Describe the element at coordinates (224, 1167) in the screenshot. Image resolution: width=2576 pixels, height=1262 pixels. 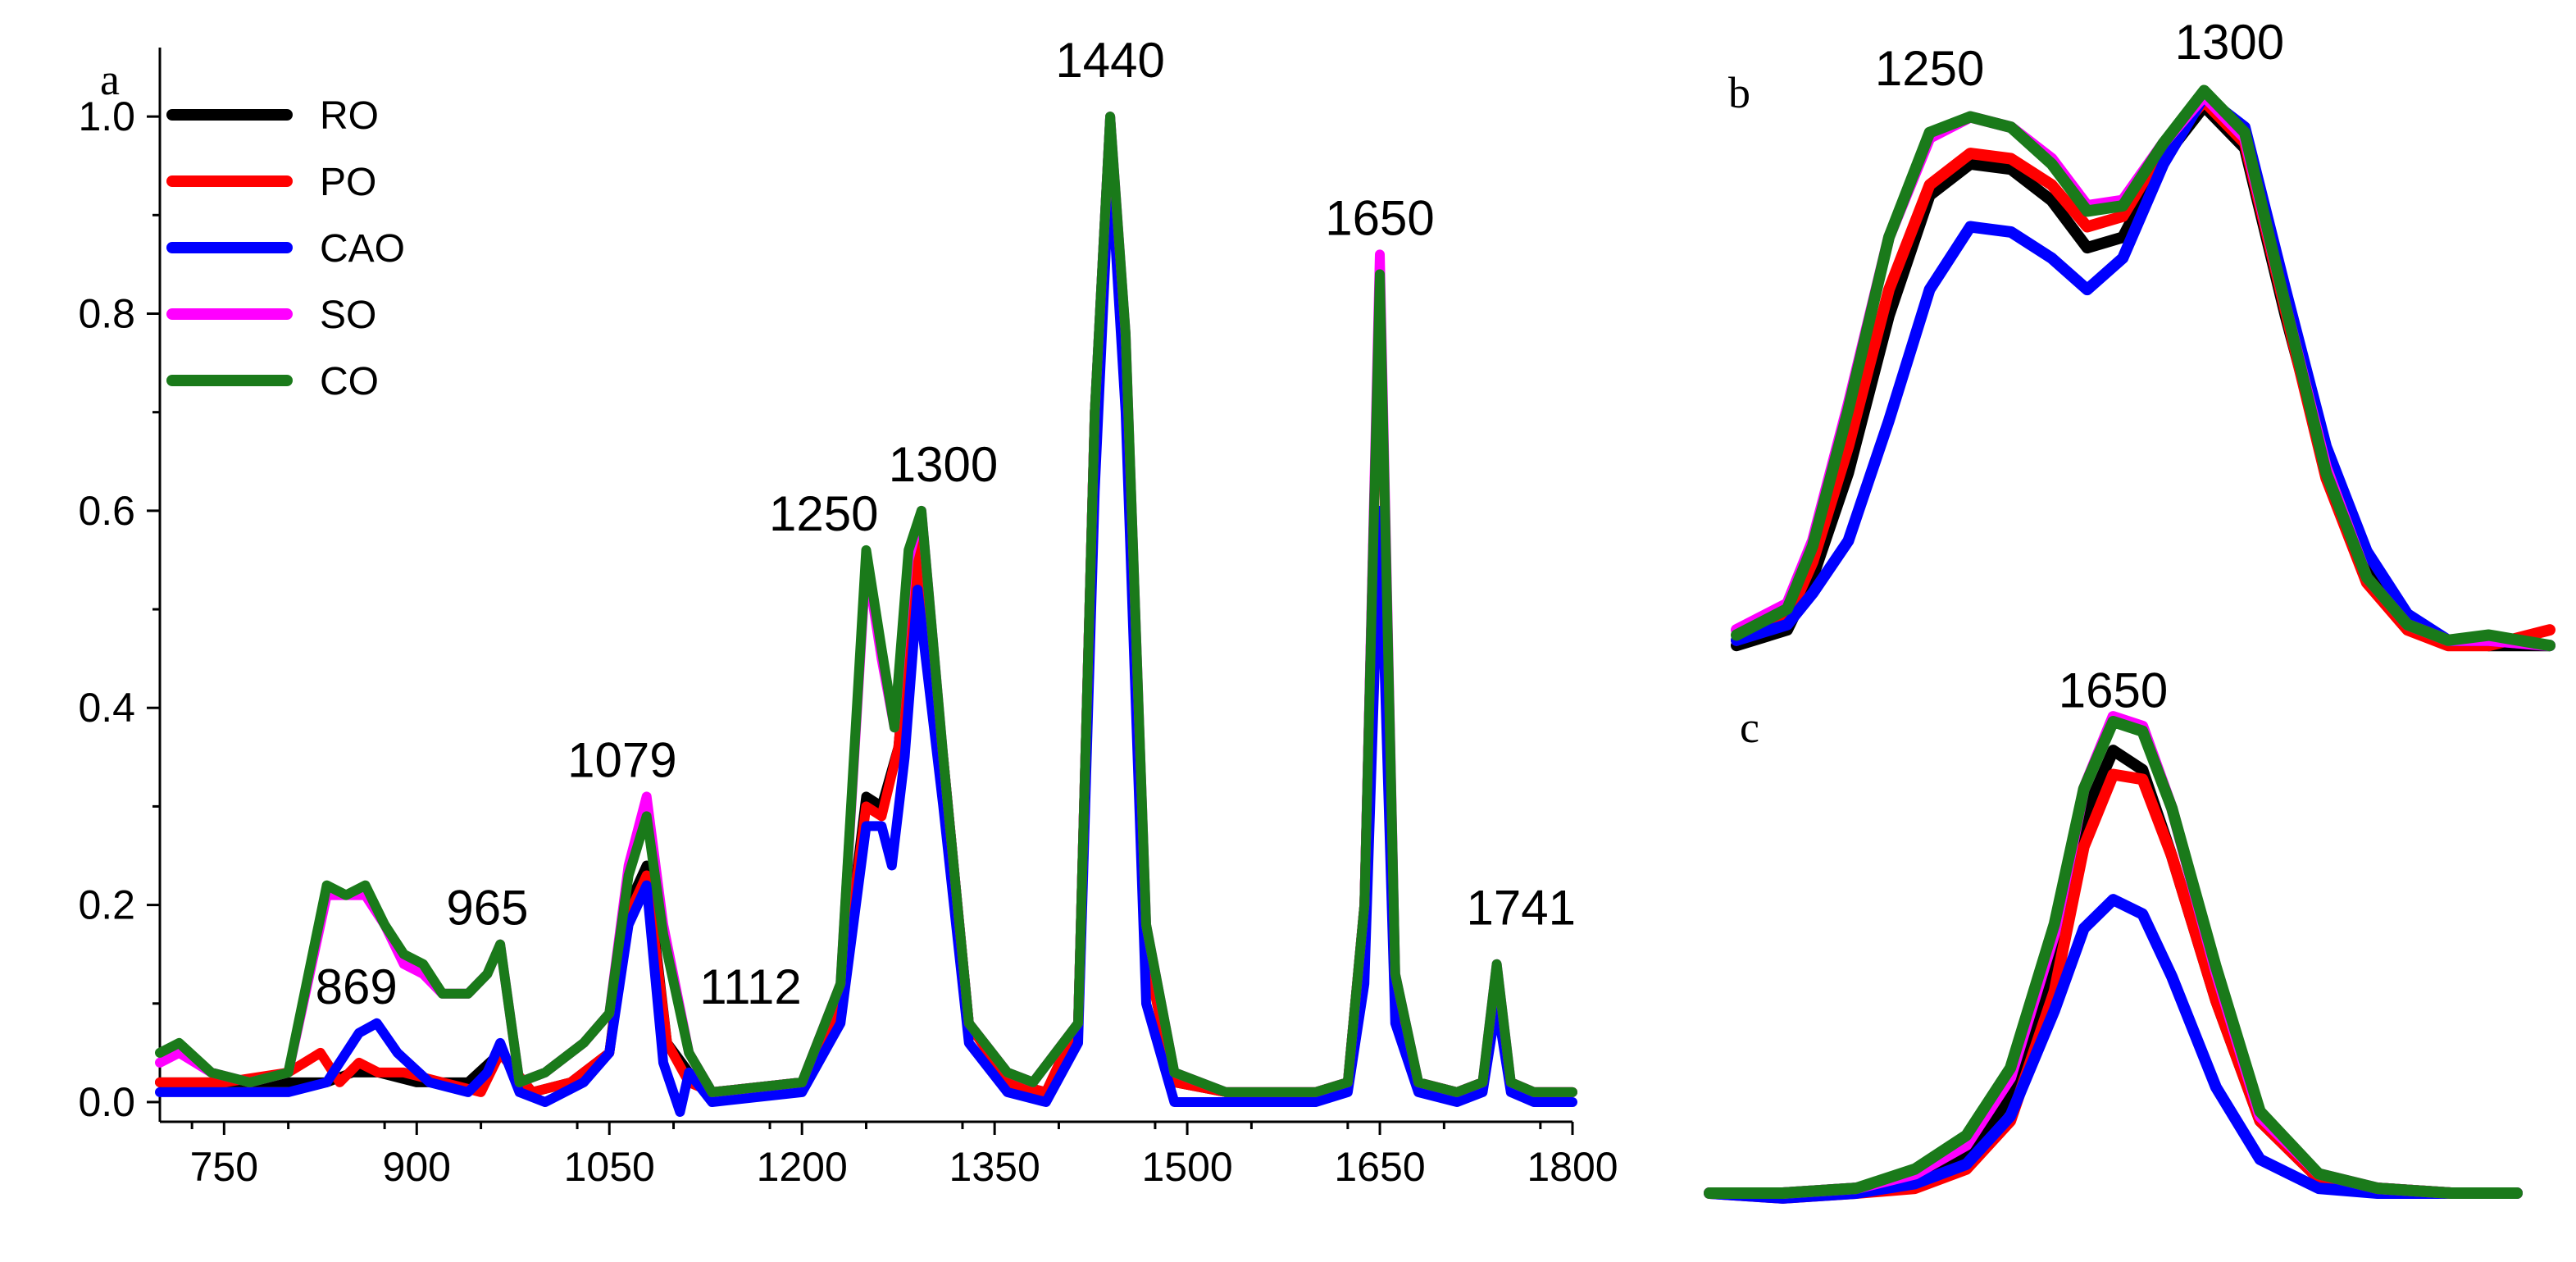
I see `x-tick-label: 750` at that location.